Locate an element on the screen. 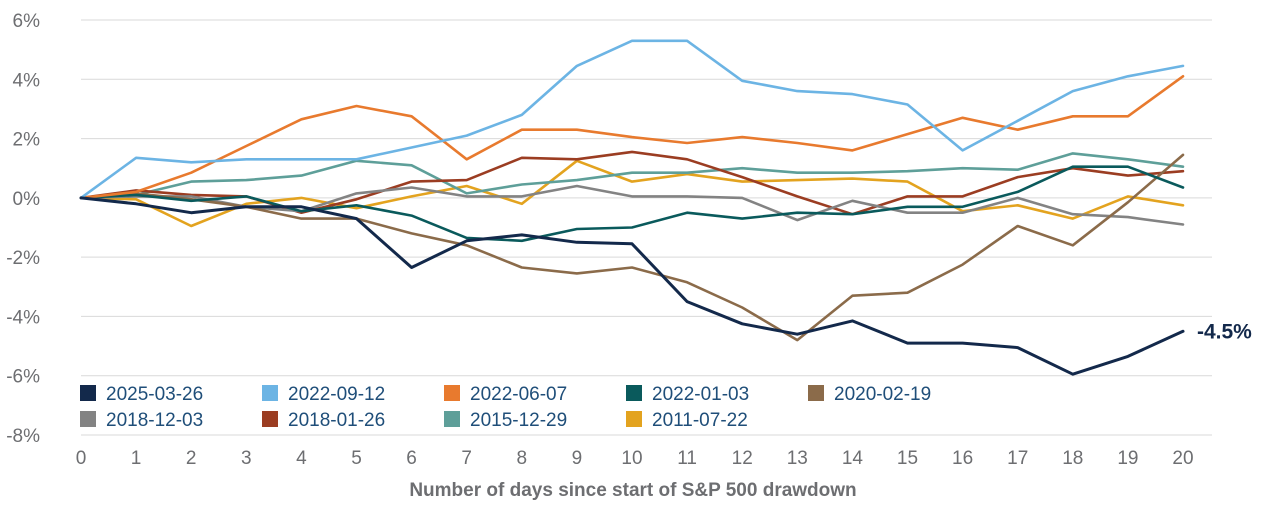  legend-item: 2018-12-03 is located at coordinates (141, 420).